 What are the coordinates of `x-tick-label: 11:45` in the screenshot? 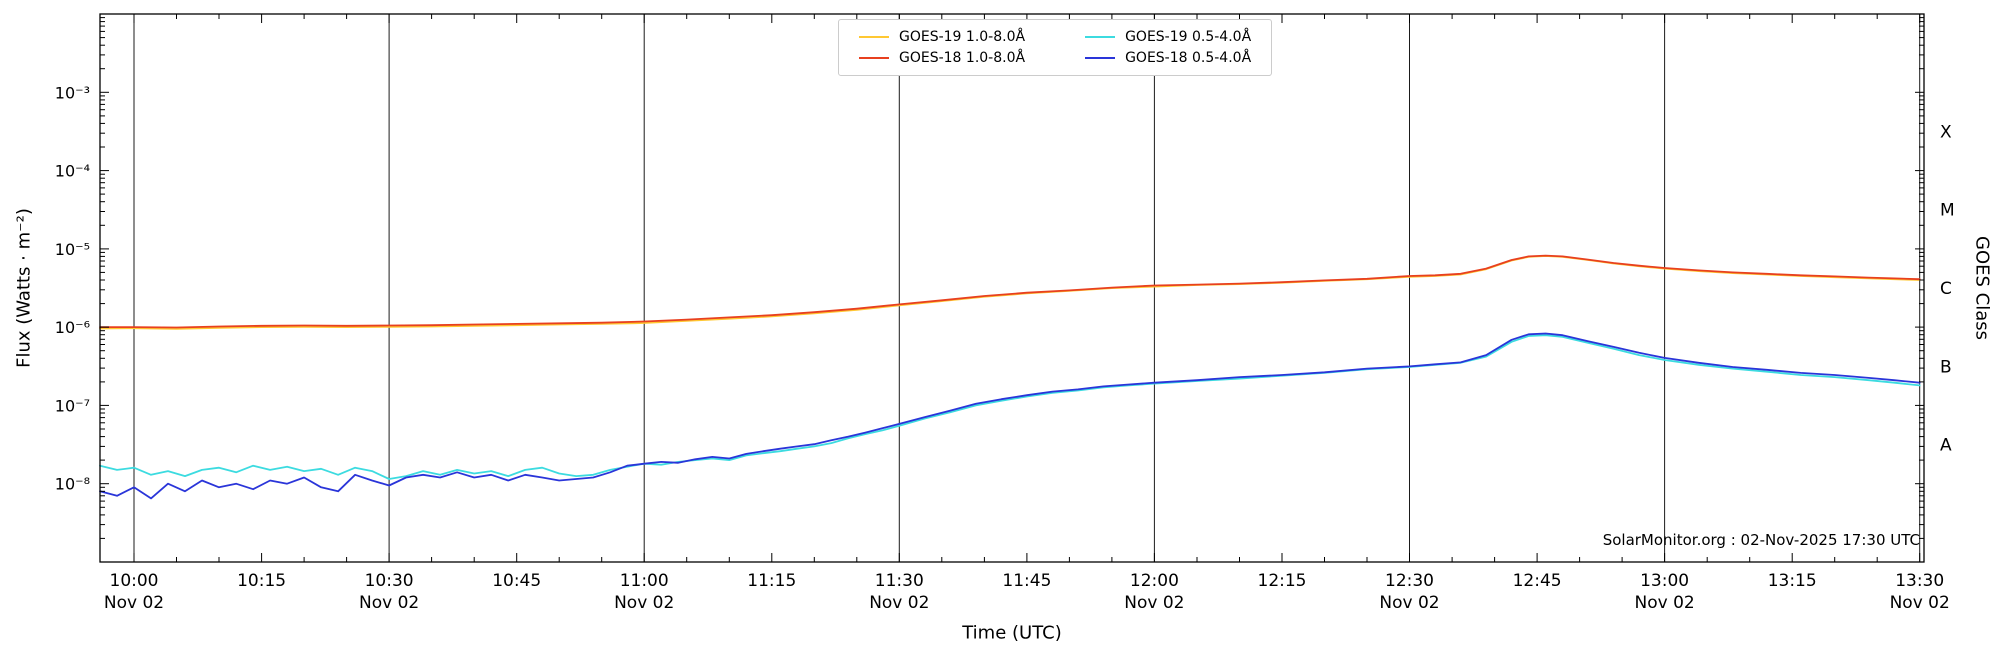 It's located at (1026, 581).